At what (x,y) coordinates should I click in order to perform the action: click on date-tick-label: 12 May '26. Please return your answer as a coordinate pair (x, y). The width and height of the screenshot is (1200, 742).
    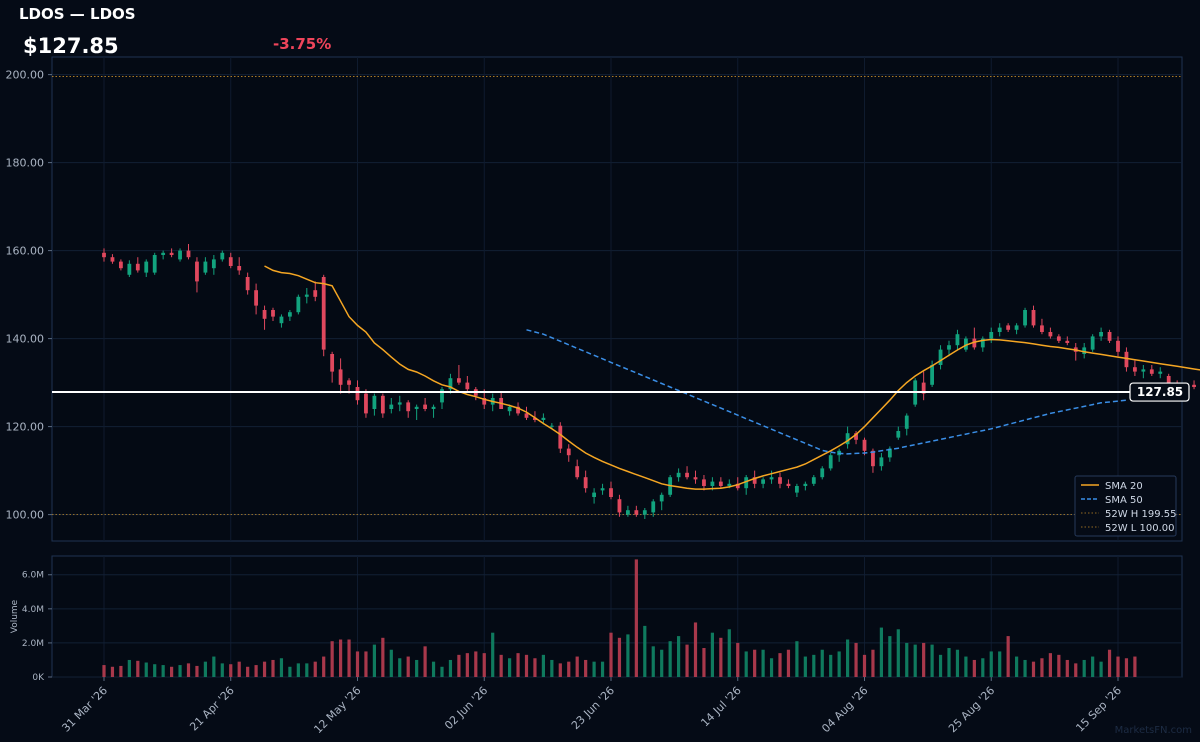
    Looking at the image, I should click on (337, 710).